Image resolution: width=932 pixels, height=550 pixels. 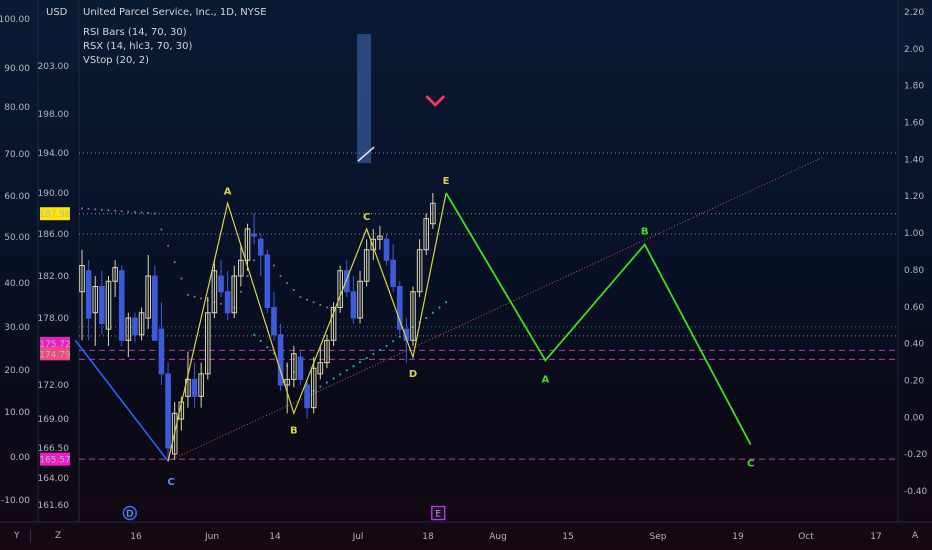 What do you see at coordinates (17, 413) in the screenshot?
I see `left-axis-tick-label: 10.00` at bounding box center [17, 413].